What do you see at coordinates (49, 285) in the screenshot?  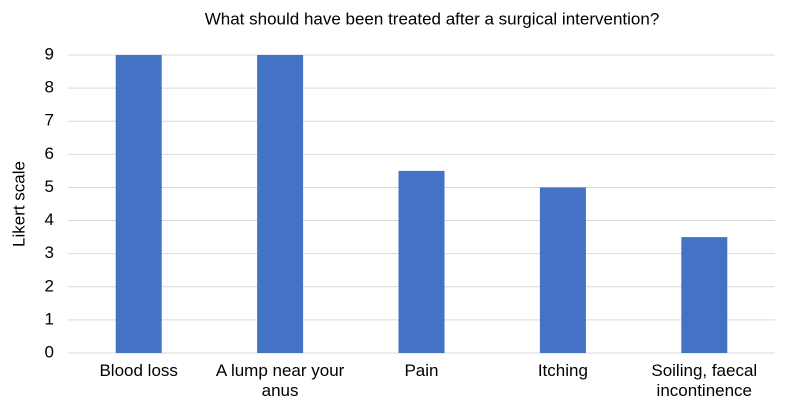 I see `y-tick-label: 2` at bounding box center [49, 285].